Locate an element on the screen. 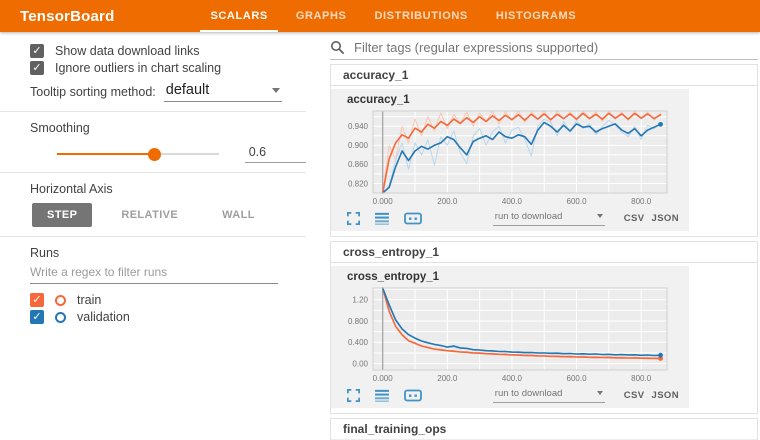  show-download-links-checkbox: ✓ is located at coordinates (37, 51).